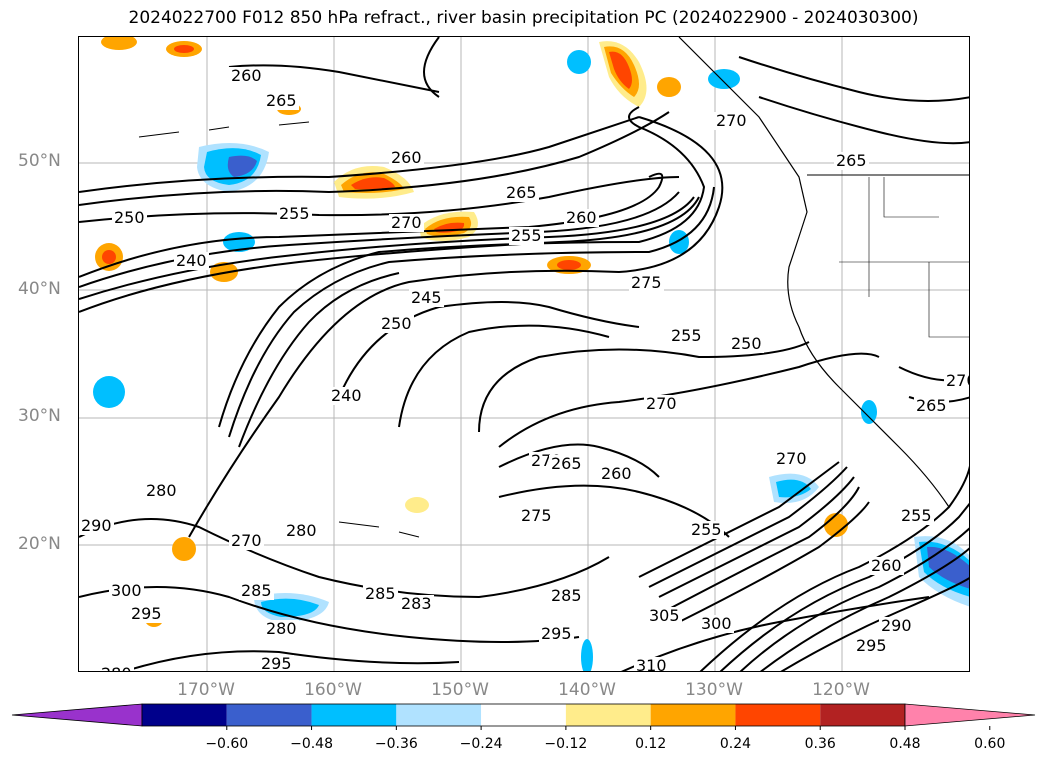 The height and width of the screenshot is (765, 1047). What do you see at coordinates (346, 395) in the screenshot?
I see `contour-label: 240` at bounding box center [346, 395].